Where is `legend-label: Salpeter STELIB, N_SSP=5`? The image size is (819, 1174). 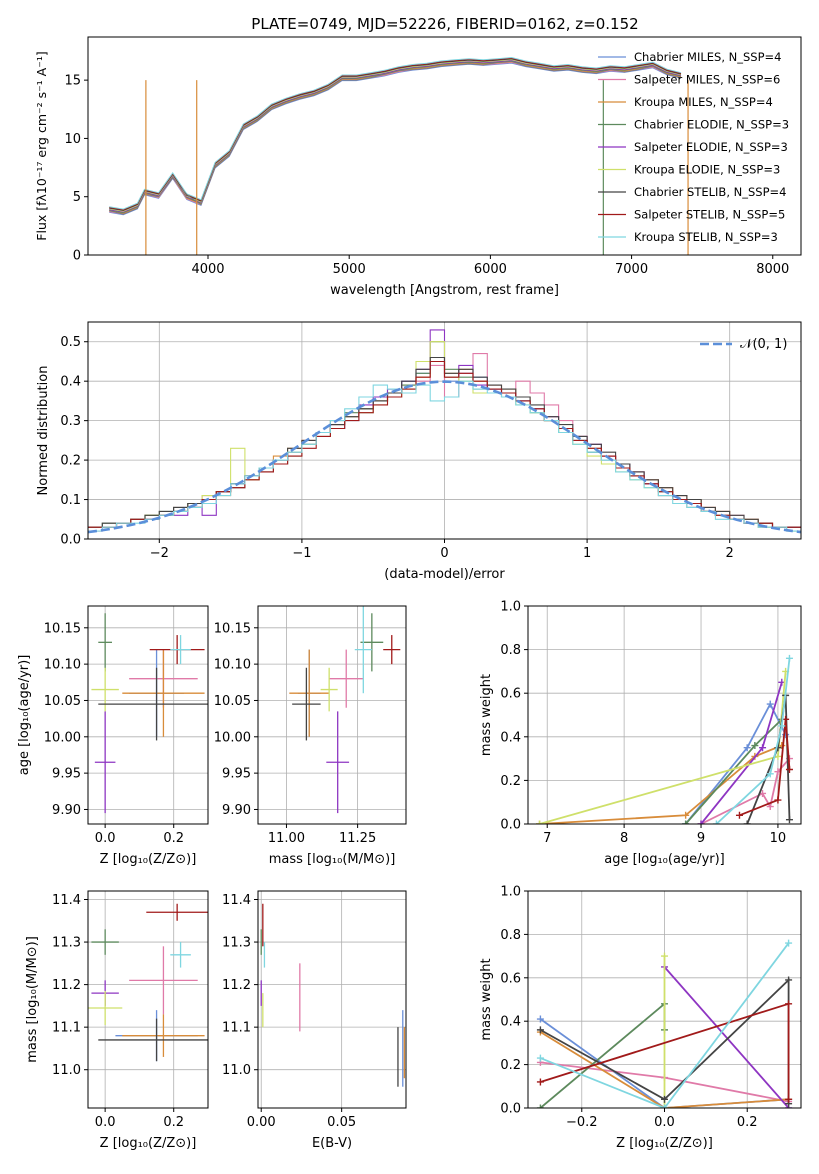 legend-label: Salpeter STELIB, N_SSP=5 is located at coordinates (709, 215).